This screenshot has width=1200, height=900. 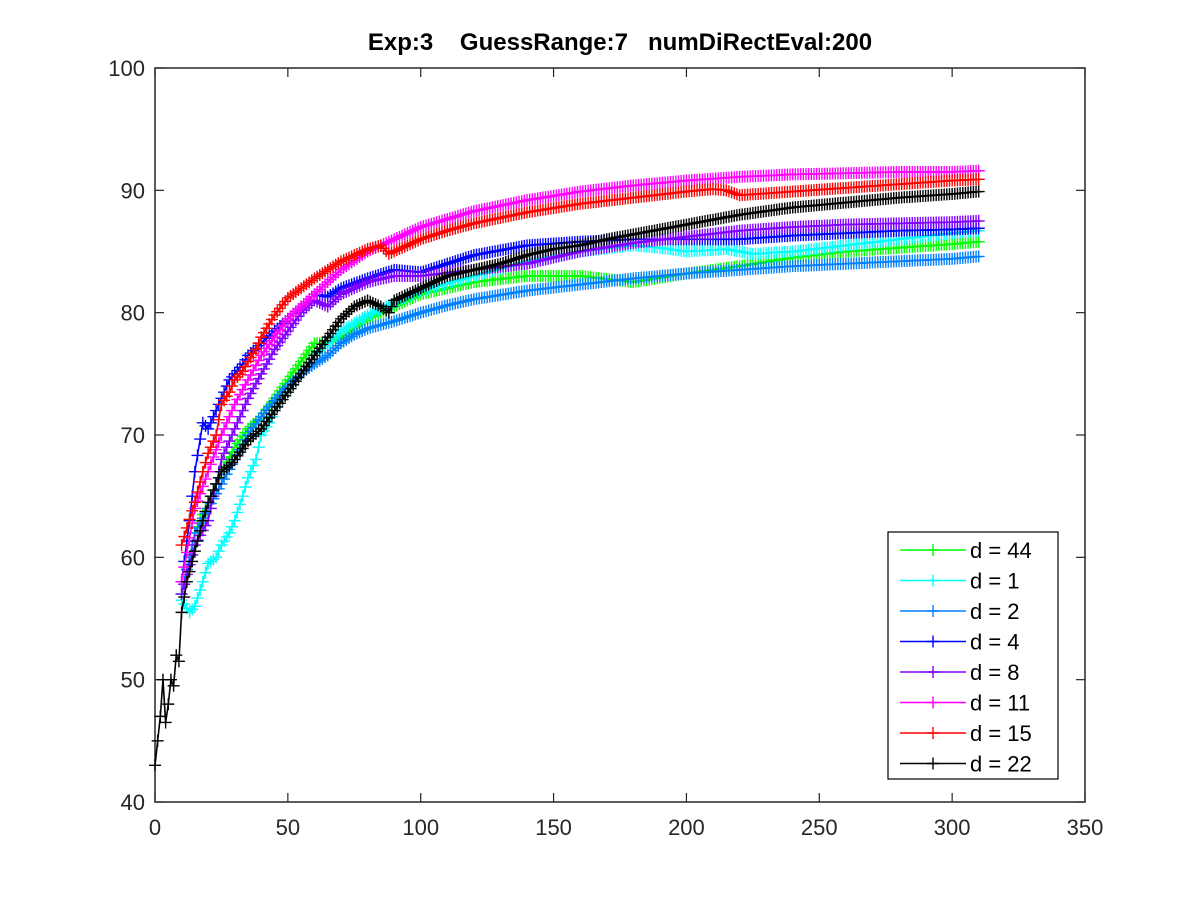 What do you see at coordinates (133, 435) in the screenshot?
I see `y-tick-label: 70` at bounding box center [133, 435].